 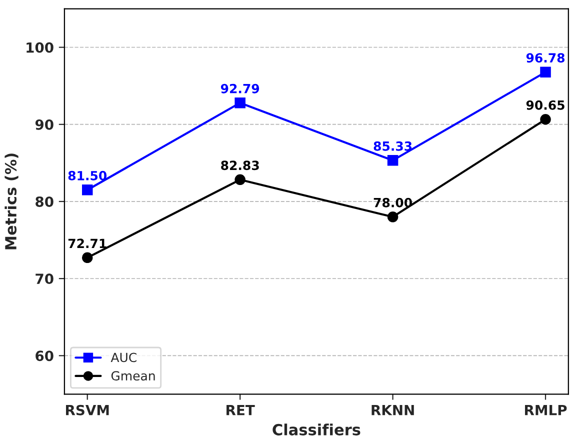 I want to click on legend-label: AUC, so click(x=123, y=357).